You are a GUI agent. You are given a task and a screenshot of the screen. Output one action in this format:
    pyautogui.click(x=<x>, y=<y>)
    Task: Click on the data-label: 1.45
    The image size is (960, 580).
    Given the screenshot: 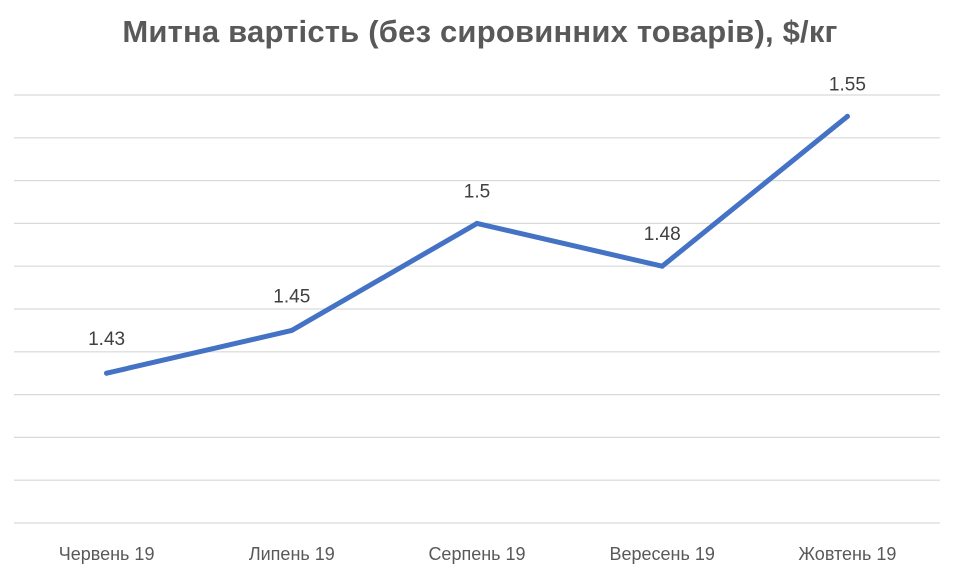 What is the action you would take?
    pyautogui.click(x=291, y=296)
    